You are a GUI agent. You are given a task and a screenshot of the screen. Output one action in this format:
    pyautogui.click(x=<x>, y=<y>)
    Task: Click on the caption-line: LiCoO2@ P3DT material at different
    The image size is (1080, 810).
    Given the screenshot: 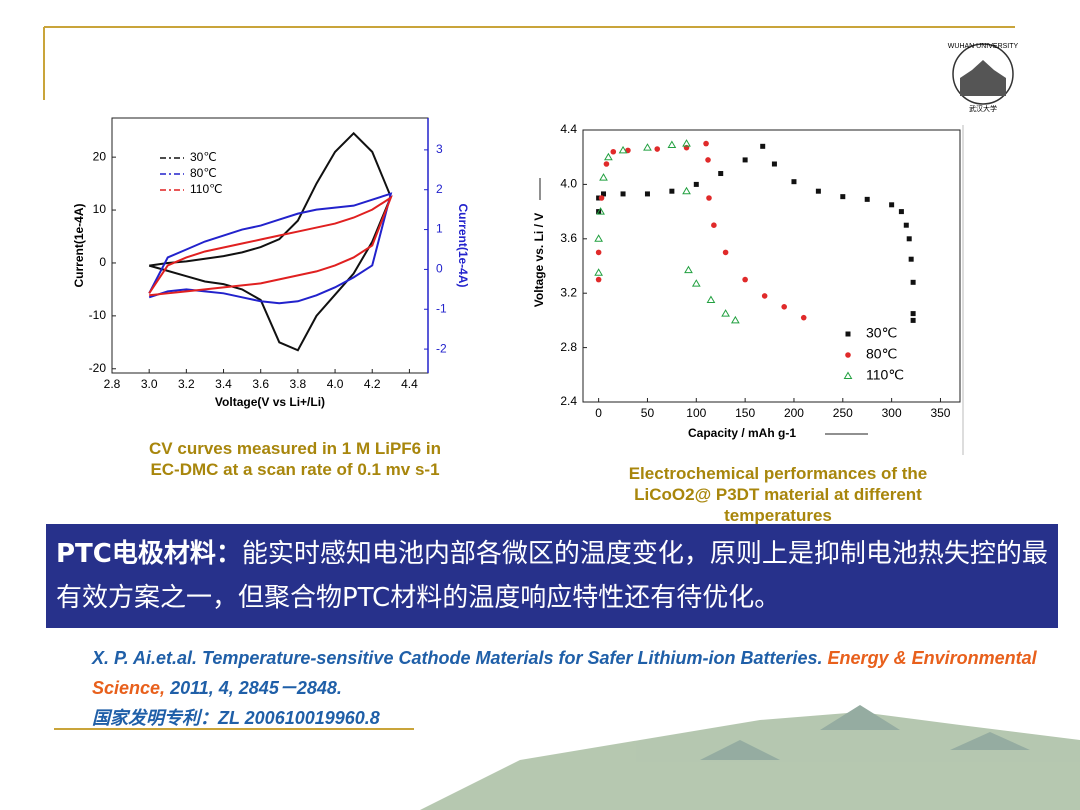 What is the action you would take?
    pyautogui.click(x=778, y=494)
    